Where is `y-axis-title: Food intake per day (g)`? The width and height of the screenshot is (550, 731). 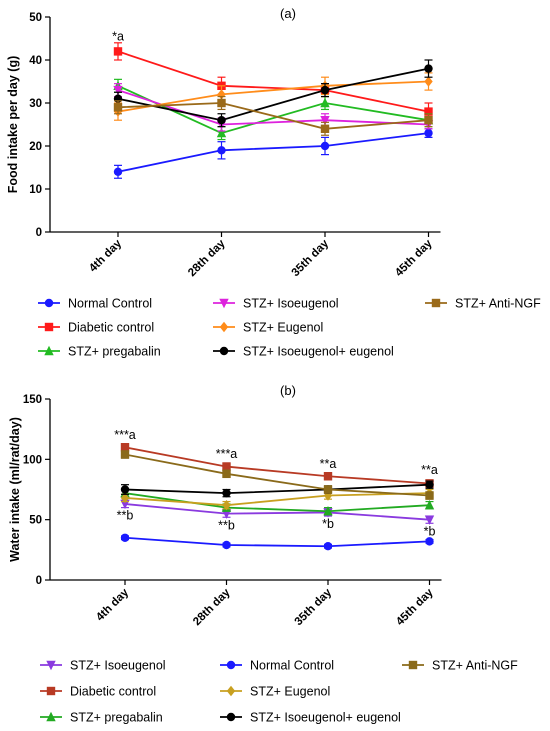 y-axis-title: Food intake per day (g) is located at coordinates (13, 125).